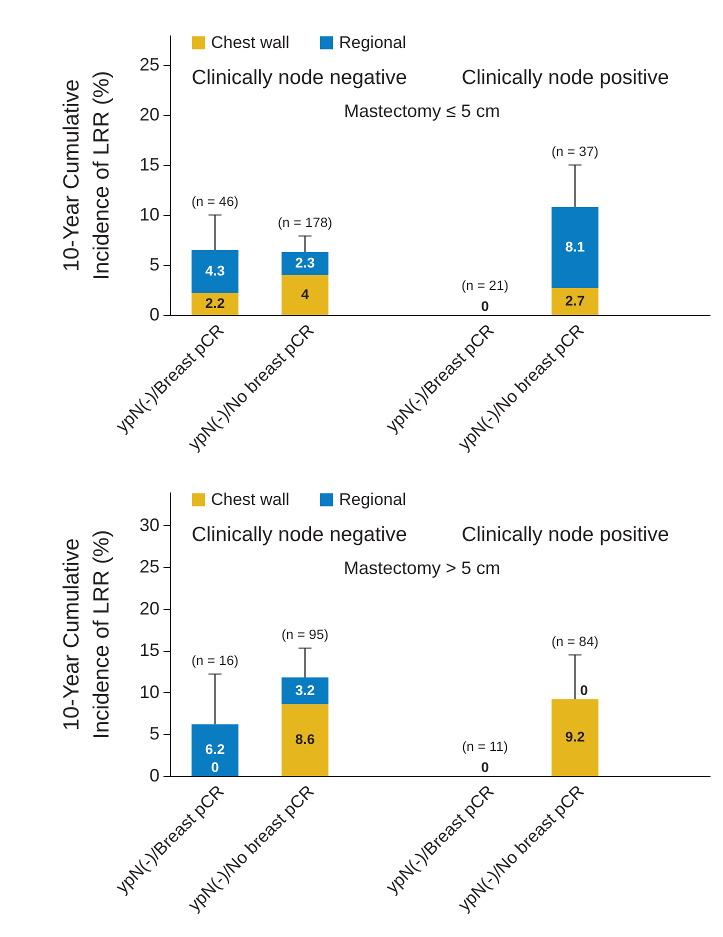  Describe the element at coordinates (422, 568) in the screenshot. I see `text: Mastectomy > 5 cm` at that location.